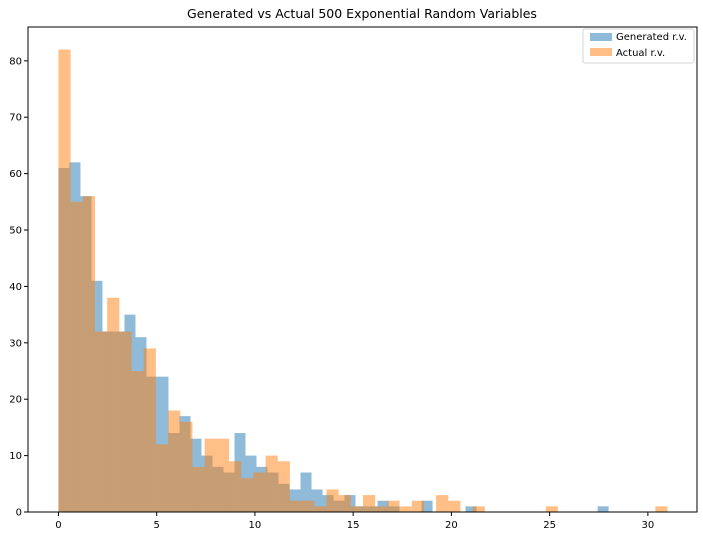 Image resolution: width=703 pixels, height=536 pixels. What do you see at coordinates (353, 525) in the screenshot?
I see `x-tick-label: 15` at bounding box center [353, 525].